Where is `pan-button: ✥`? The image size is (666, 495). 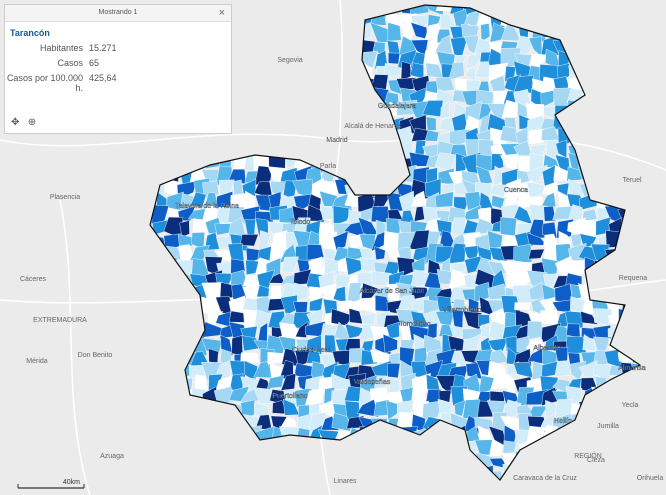 pan-button: ✥ is located at coordinates (15, 122).